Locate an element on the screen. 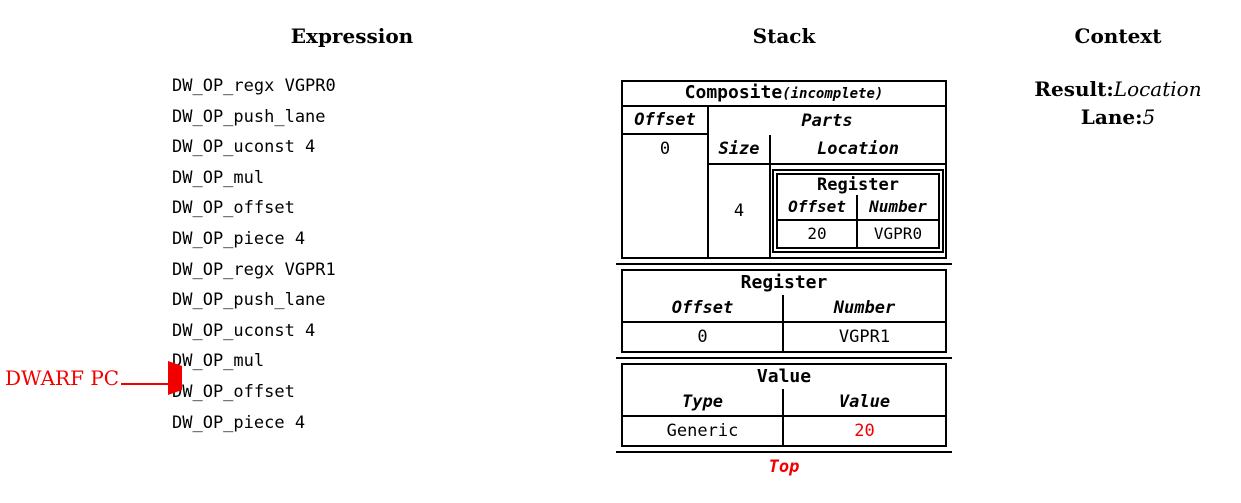 The width and height of the screenshot is (1241, 503). register-number-header: Number is located at coordinates (864, 308).